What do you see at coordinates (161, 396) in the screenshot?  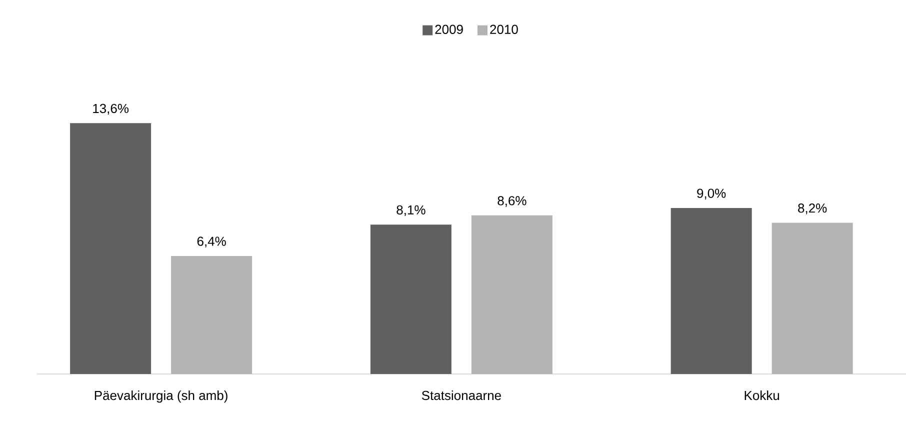 I see `x-tick-label: Päevakirurgia (sh amb)` at bounding box center [161, 396].